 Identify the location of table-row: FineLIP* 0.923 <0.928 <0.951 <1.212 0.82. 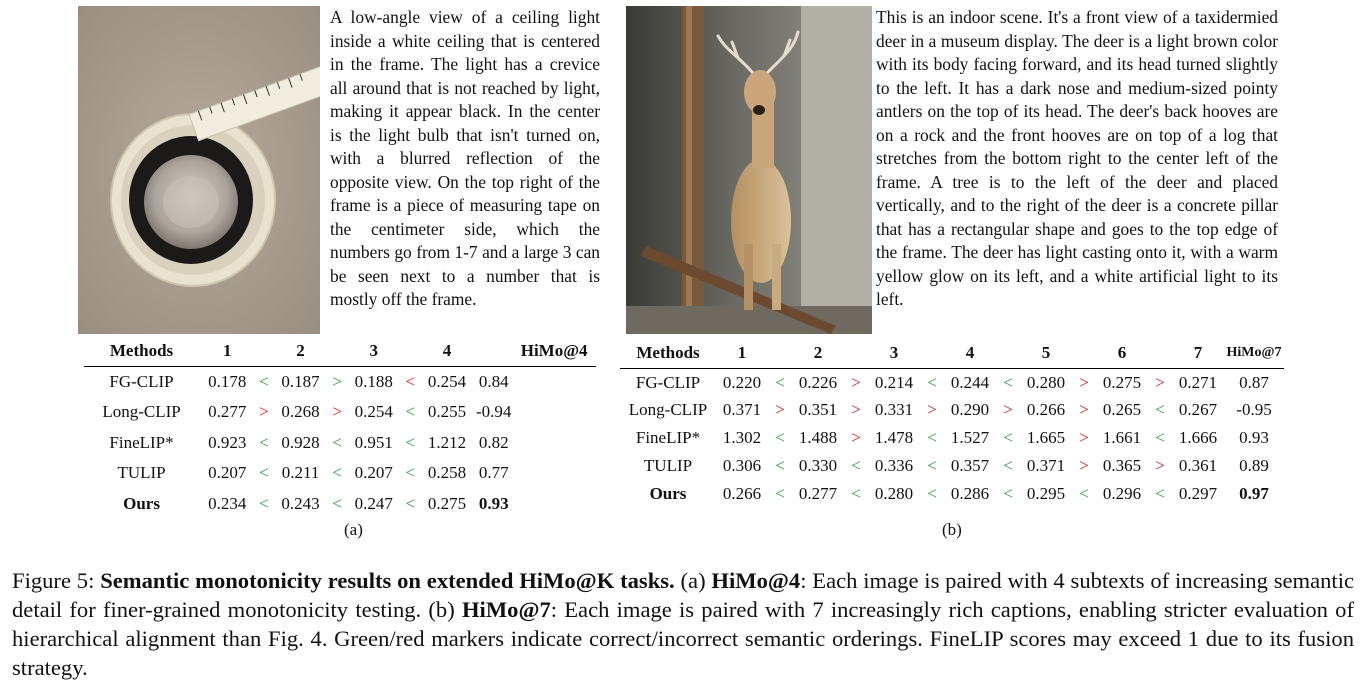
(340, 443).